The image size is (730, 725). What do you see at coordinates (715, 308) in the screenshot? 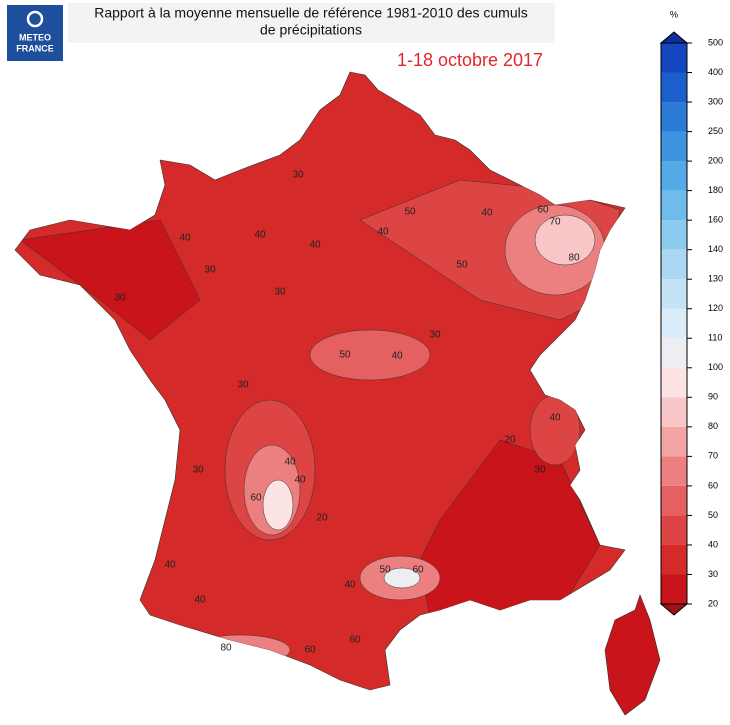
I see `colorbar-tick-label: 120` at bounding box center [715, 308].